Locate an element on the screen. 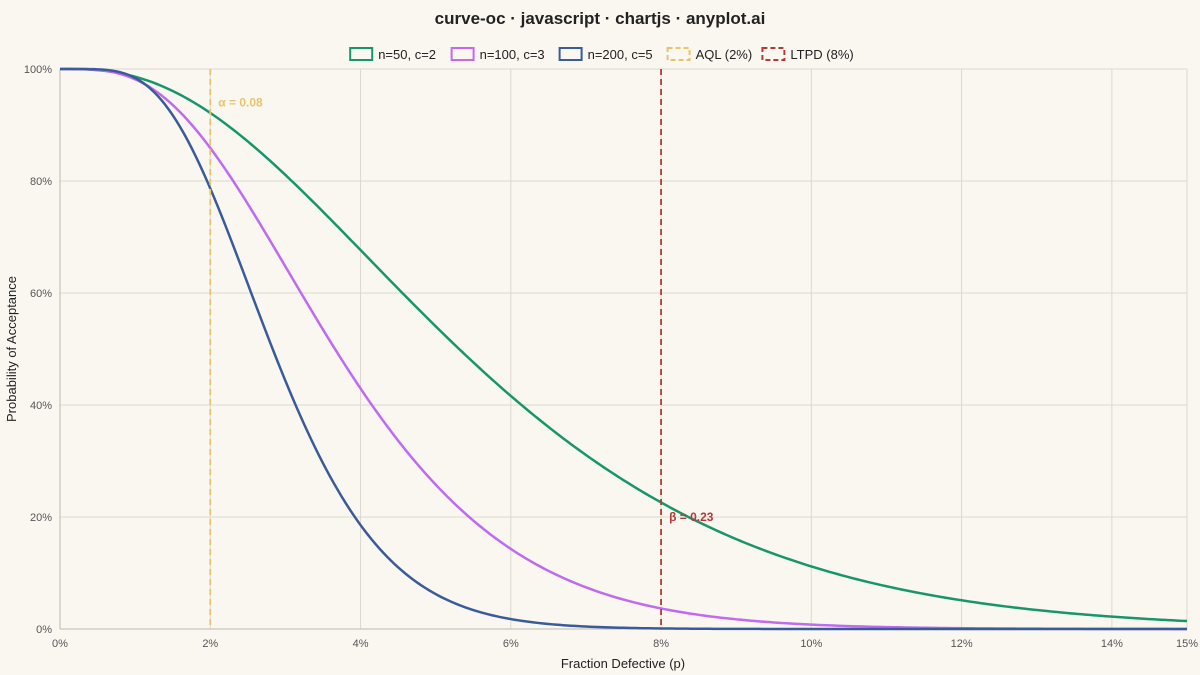  x-axis-label: Fraction Defective (p) is located at coordinates (623, 663).